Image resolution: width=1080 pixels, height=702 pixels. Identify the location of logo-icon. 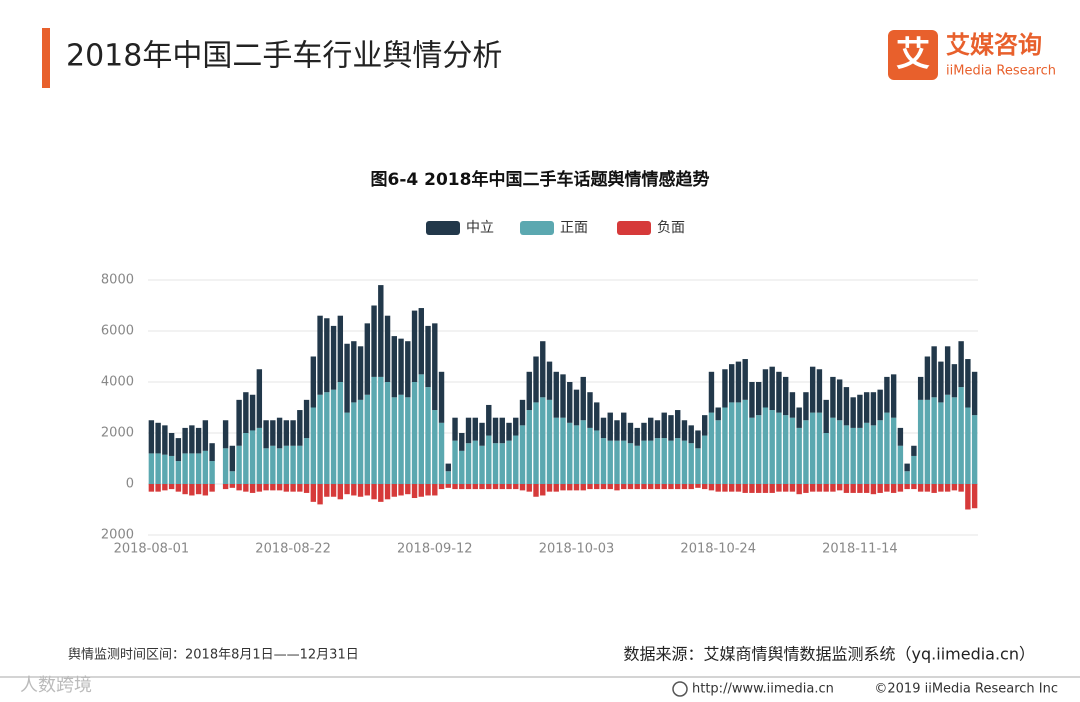
(913, 55).